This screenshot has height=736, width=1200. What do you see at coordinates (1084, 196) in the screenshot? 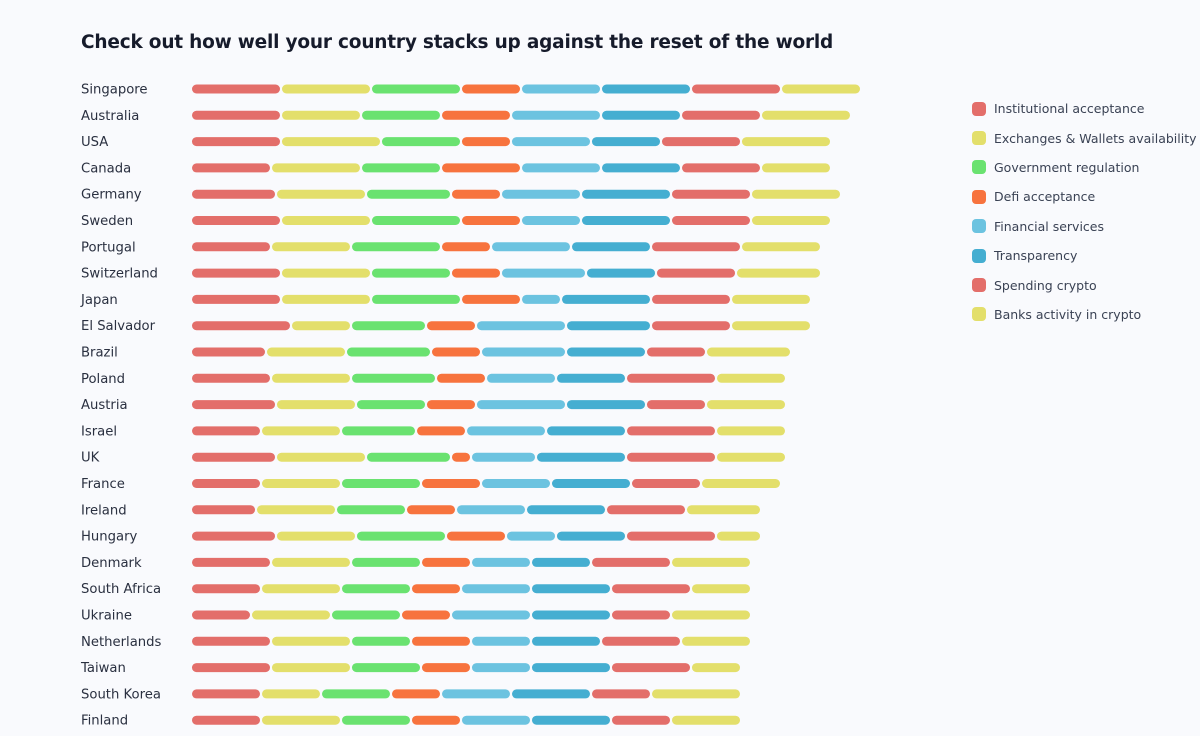
I see `legend-item-defi-acceptance: Defi acceptance` at bounding box center [1084, 196].